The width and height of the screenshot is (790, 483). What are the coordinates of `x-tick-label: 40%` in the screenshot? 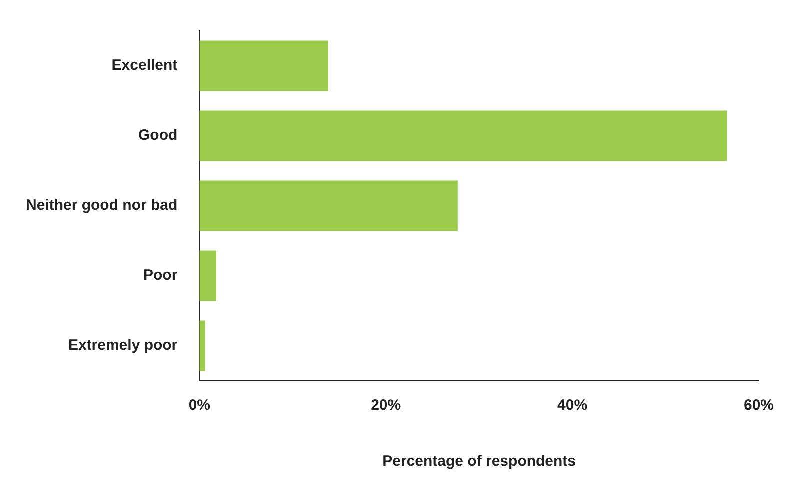 It's located at (573, 405).